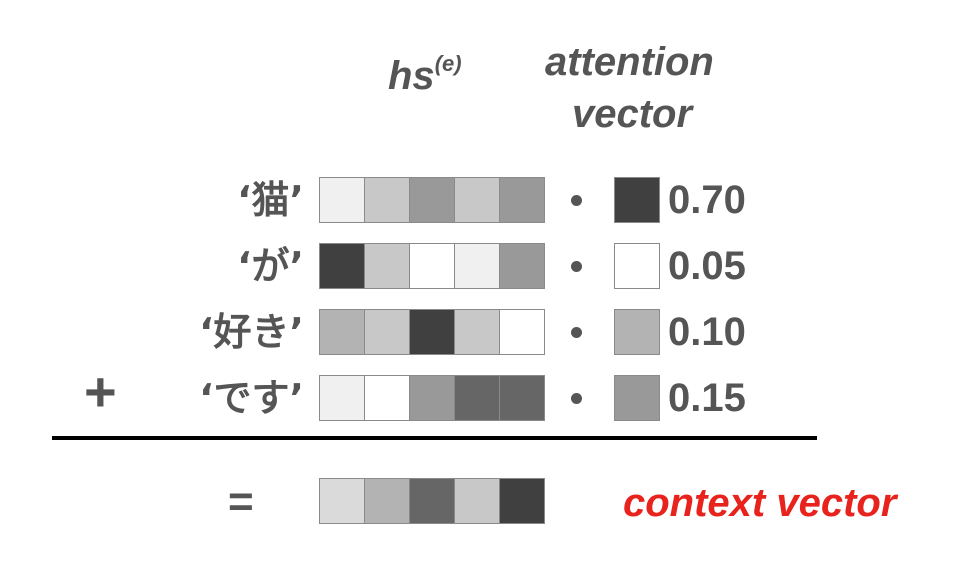 The width and height of the screenshot is (974, 564). What do you see at coordinates (707, 398) in the screenshot?
I see `attention-weight-value: 0.15` at bounding box center [707, 398].